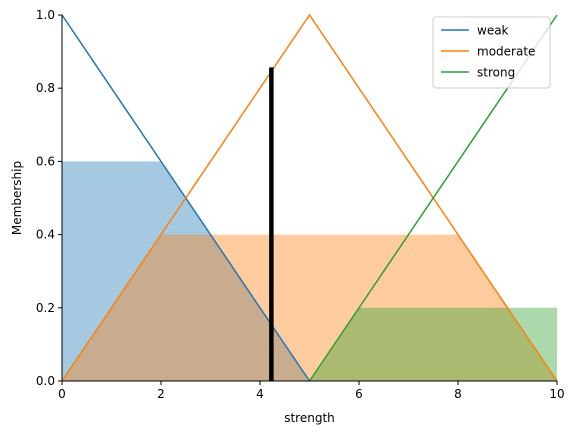  What do you see at coordinates (493, 31) in the screenshot?
I see `legend-label-weak: weak` at bounding box center [493, 31].